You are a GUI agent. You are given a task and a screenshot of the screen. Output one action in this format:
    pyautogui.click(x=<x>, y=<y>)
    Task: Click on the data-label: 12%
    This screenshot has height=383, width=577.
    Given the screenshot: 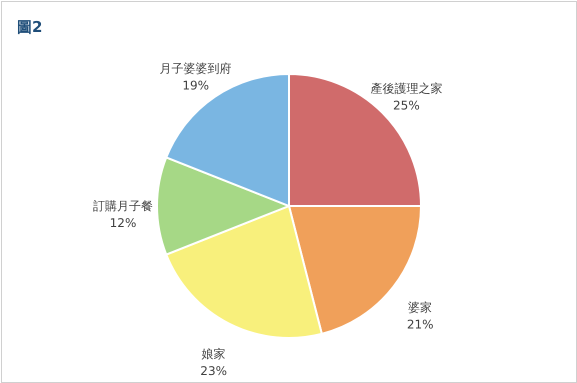 What is the action you would take?
    pyautogui.click(x=123, y=223)
    